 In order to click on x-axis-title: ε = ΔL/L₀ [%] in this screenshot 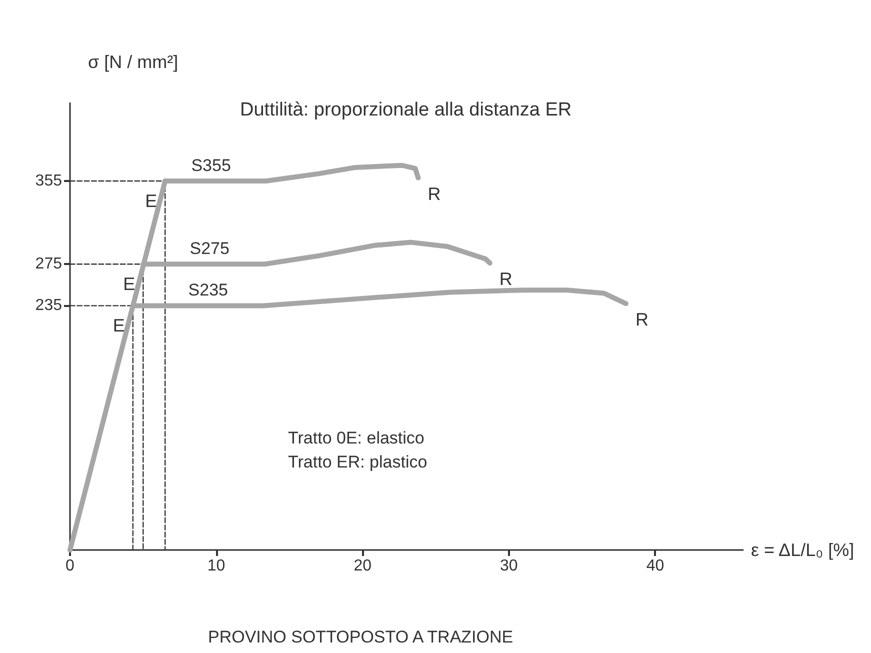, I will do `click(802, 550)`.